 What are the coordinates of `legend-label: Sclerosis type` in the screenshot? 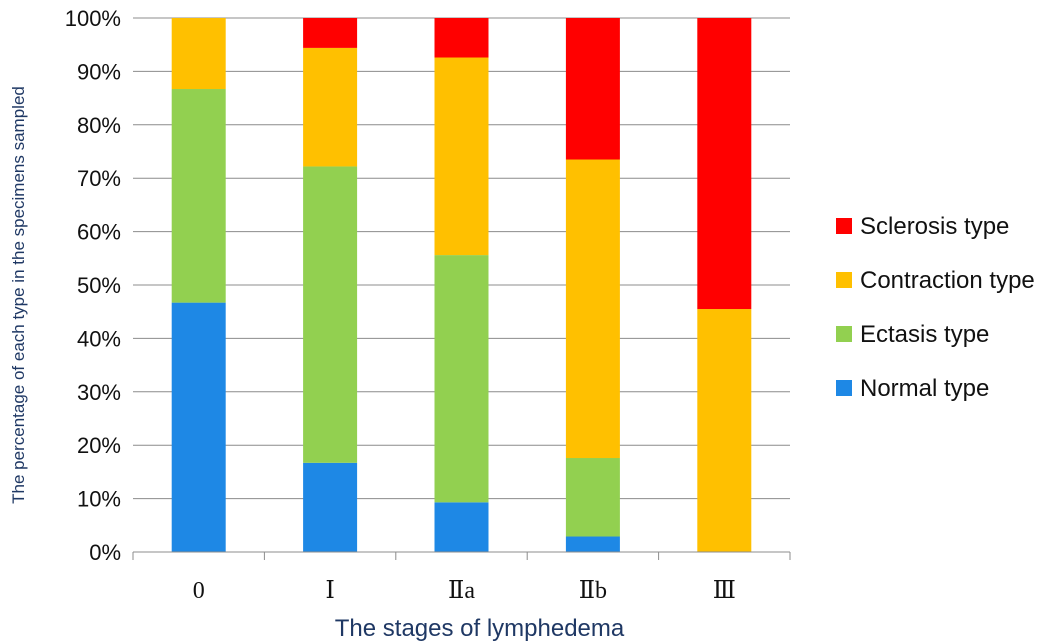 It's located at (934, 226).